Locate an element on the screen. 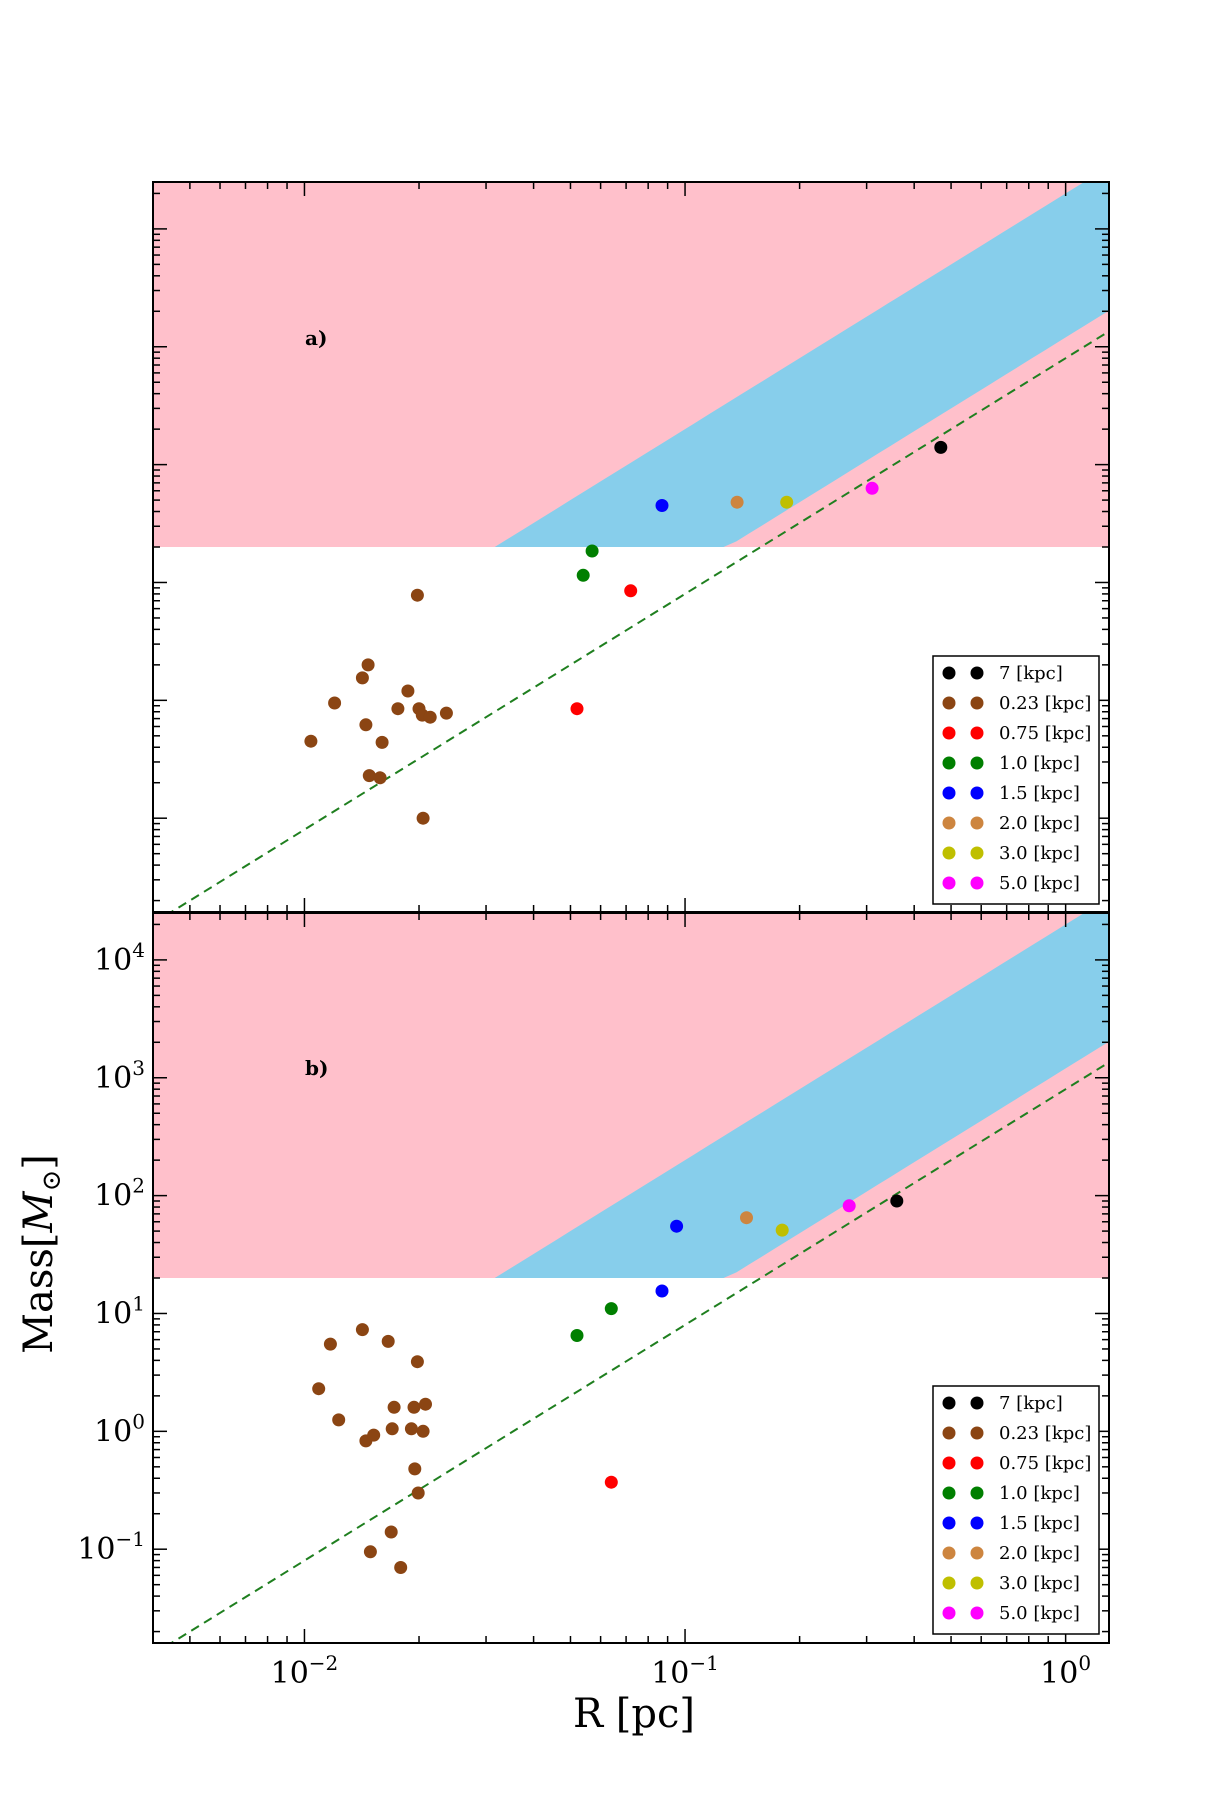  legend-label: 0.23 [kpc] is located at coordinates (1045, 703).